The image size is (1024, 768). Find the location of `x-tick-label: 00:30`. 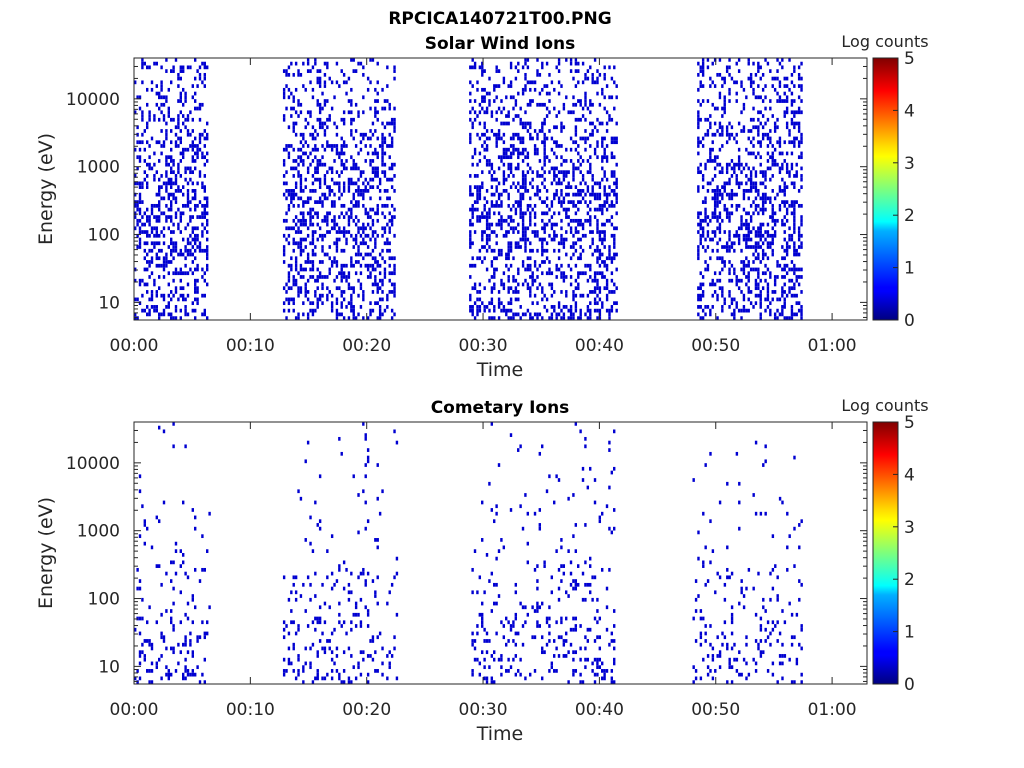

x-tick-label: 00:30 is located at coordinates (483, 710).